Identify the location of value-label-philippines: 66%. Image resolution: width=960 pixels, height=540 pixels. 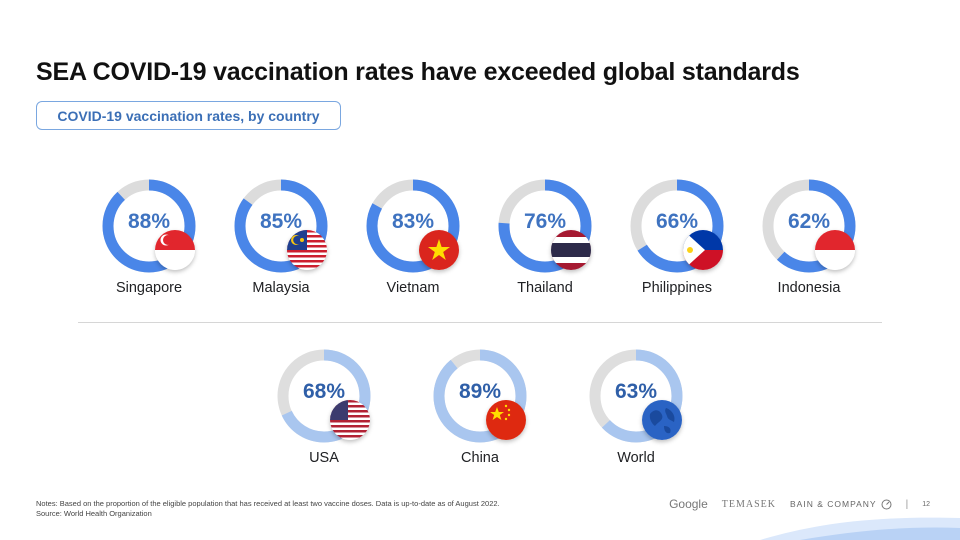
(677, 221).